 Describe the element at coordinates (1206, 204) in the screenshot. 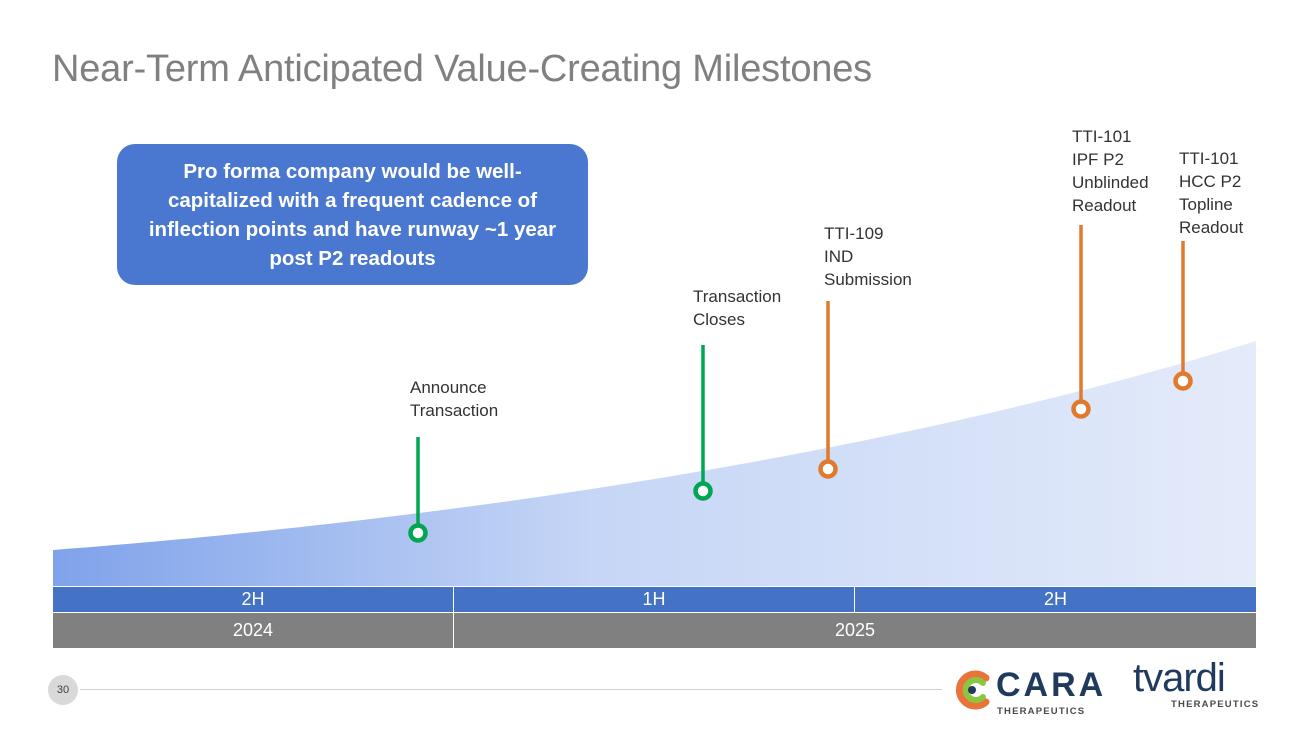

I see `milestone-label-line: Topline` at that location.